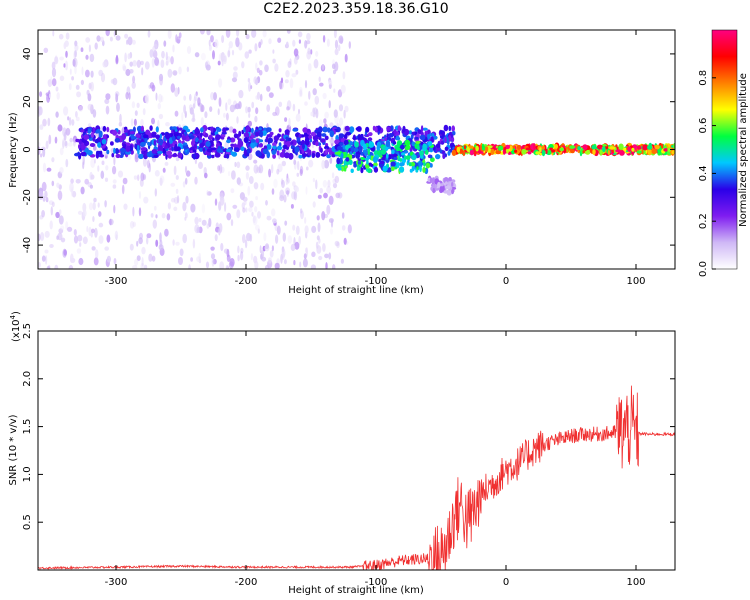  What do you see at coordinates (703, 78) in the screenshot?
I see `colorbar-tick-label: 0.8` at bounding box center [703, 78].